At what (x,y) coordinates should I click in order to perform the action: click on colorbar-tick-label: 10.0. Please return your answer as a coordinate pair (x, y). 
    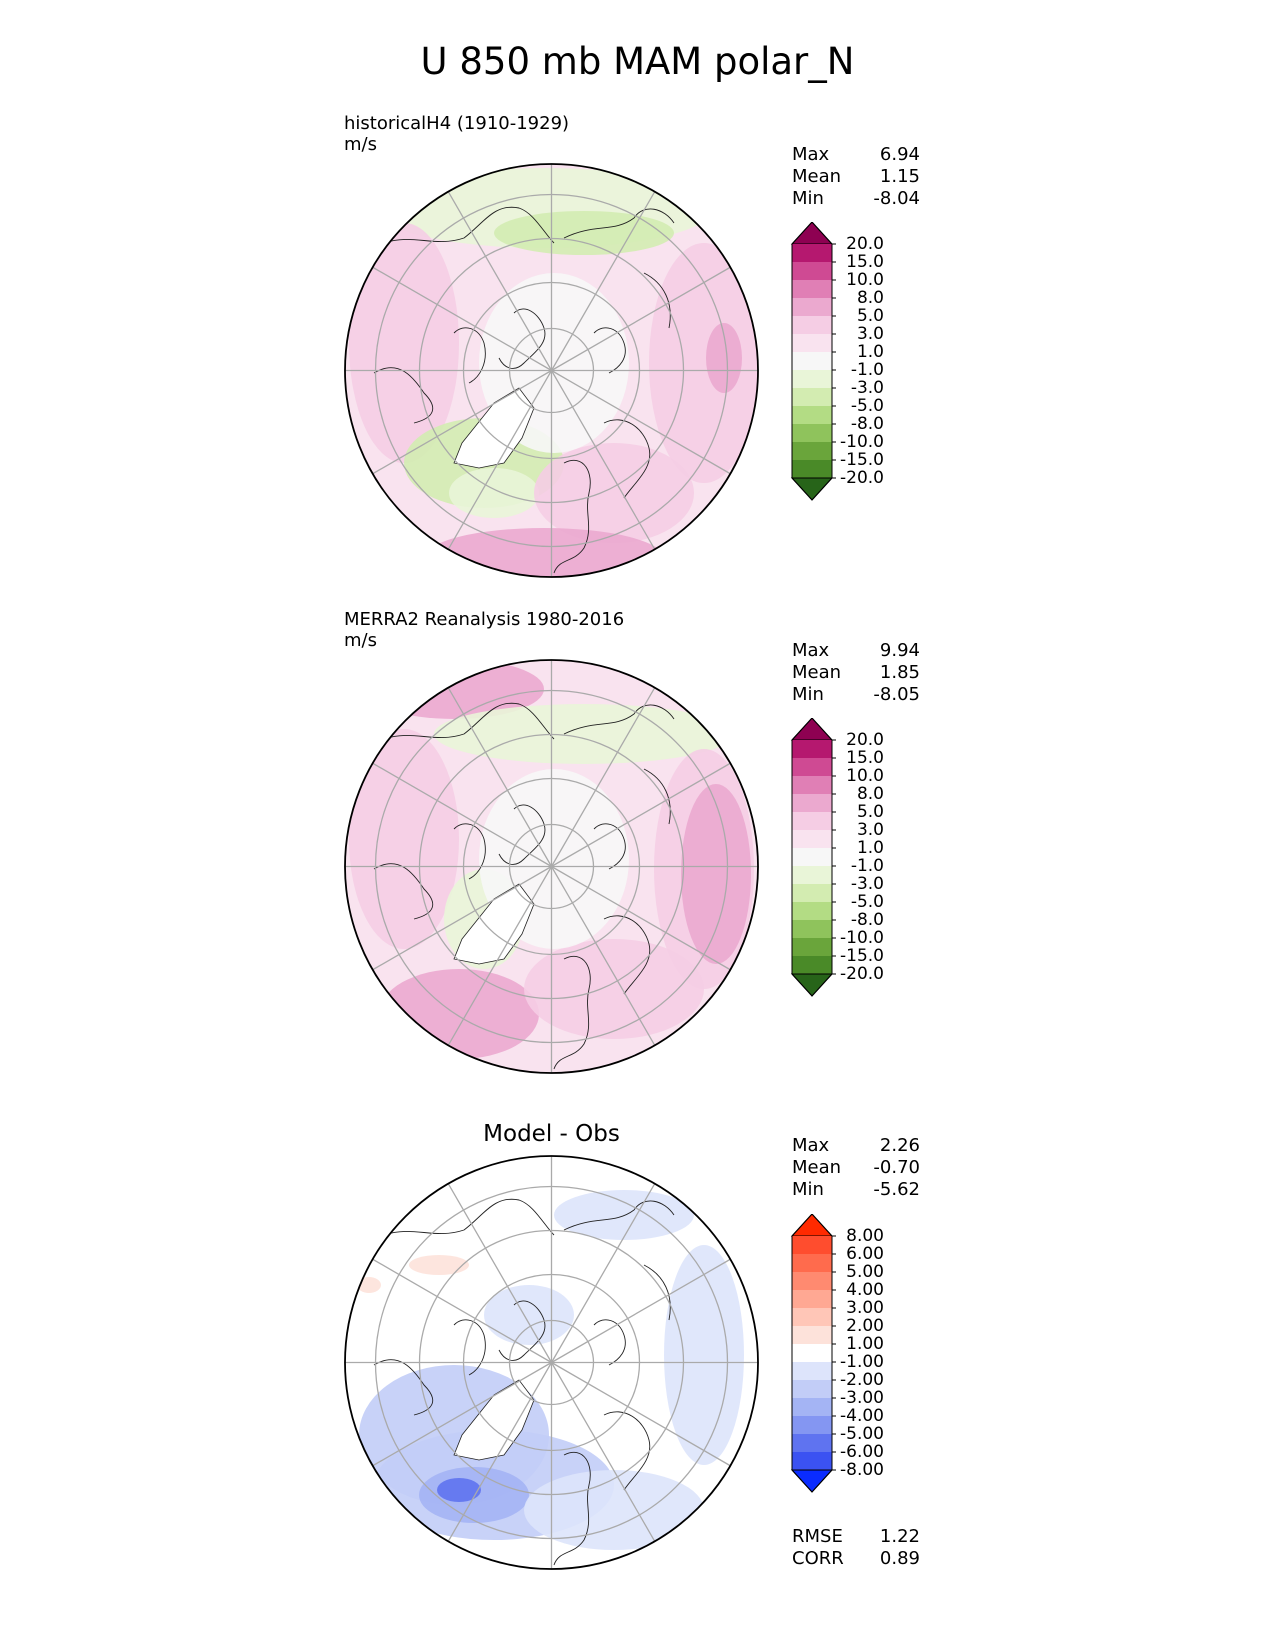
    Looking at the image, I should click on (865, 776).